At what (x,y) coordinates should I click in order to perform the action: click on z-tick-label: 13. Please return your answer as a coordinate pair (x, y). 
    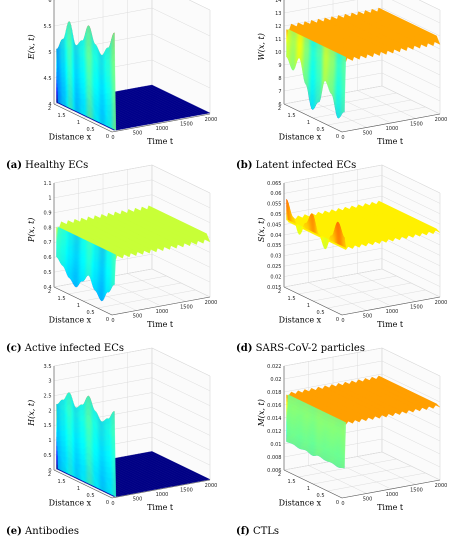
    Looking at the image, I should click on (278, 14).